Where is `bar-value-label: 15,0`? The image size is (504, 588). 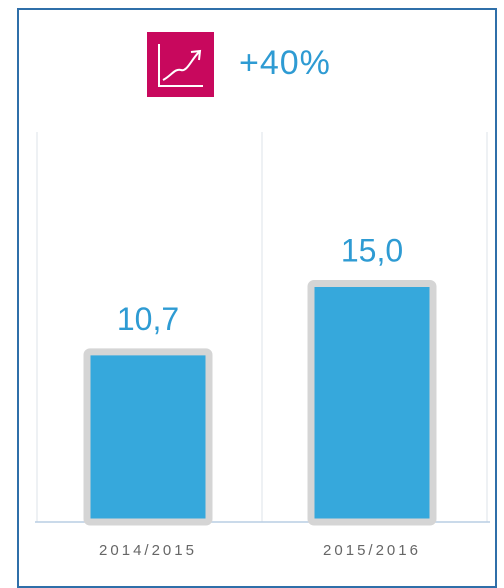 bar-value-label: 15,0 is located at coordinates (372, 251).